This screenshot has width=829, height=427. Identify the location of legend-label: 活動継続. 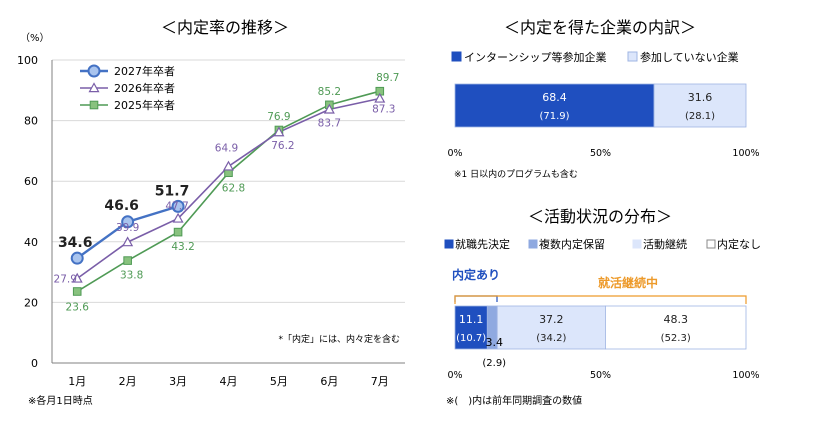
(665, 244).